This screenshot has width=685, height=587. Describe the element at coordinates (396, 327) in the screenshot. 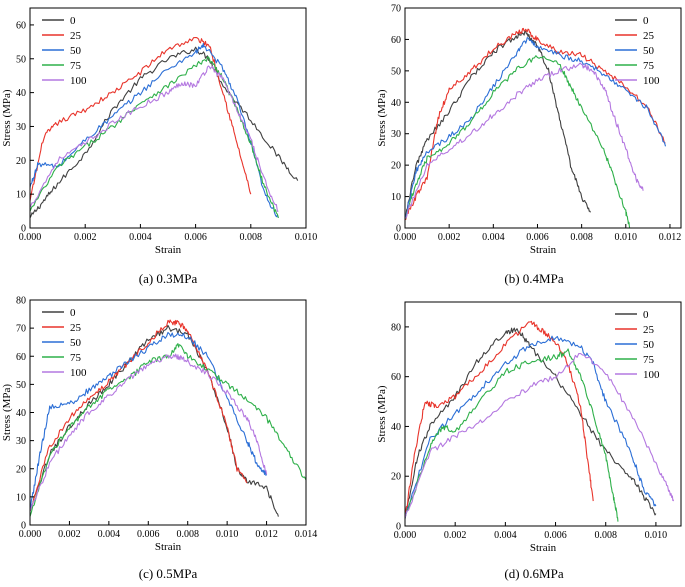

I see `y-tick-label: 80` at that location.